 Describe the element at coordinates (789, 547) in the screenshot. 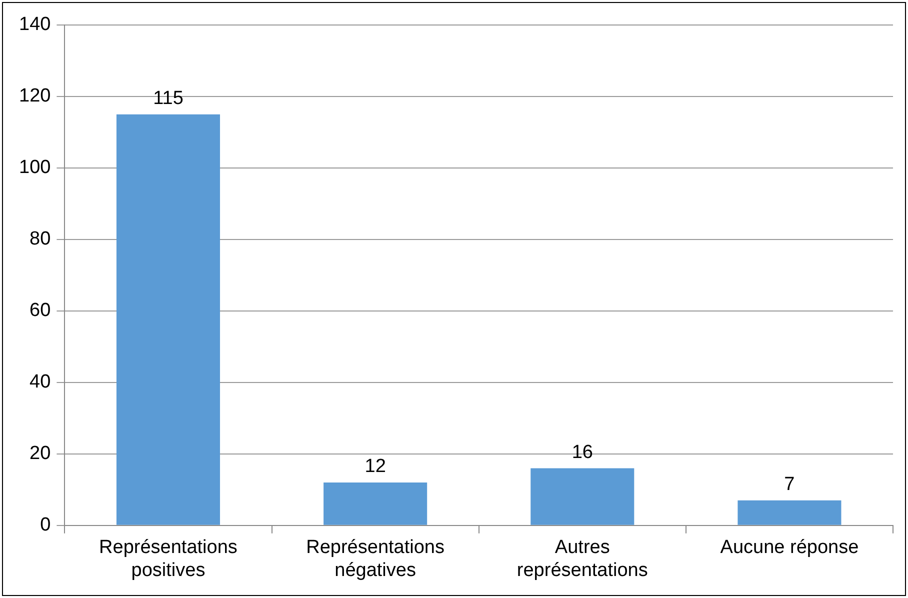

I see `x-tick-label: Aucune réponse` at that location.